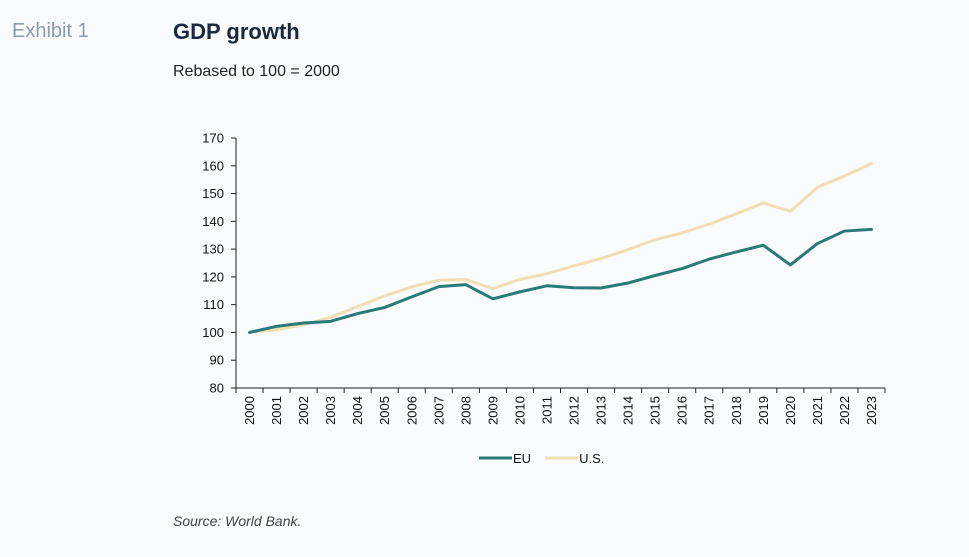  I want to click on x-tick-label: 2019, so click(763, 410).